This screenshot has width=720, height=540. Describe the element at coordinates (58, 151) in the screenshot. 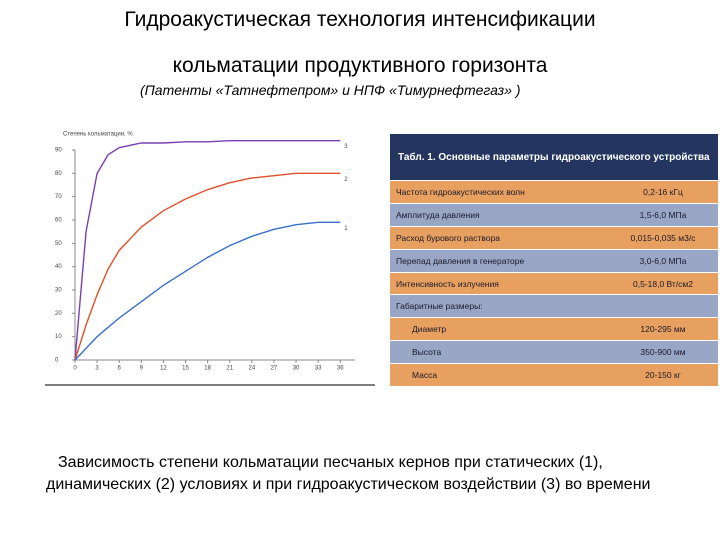

I see `y-tick-label: 90` at that location.